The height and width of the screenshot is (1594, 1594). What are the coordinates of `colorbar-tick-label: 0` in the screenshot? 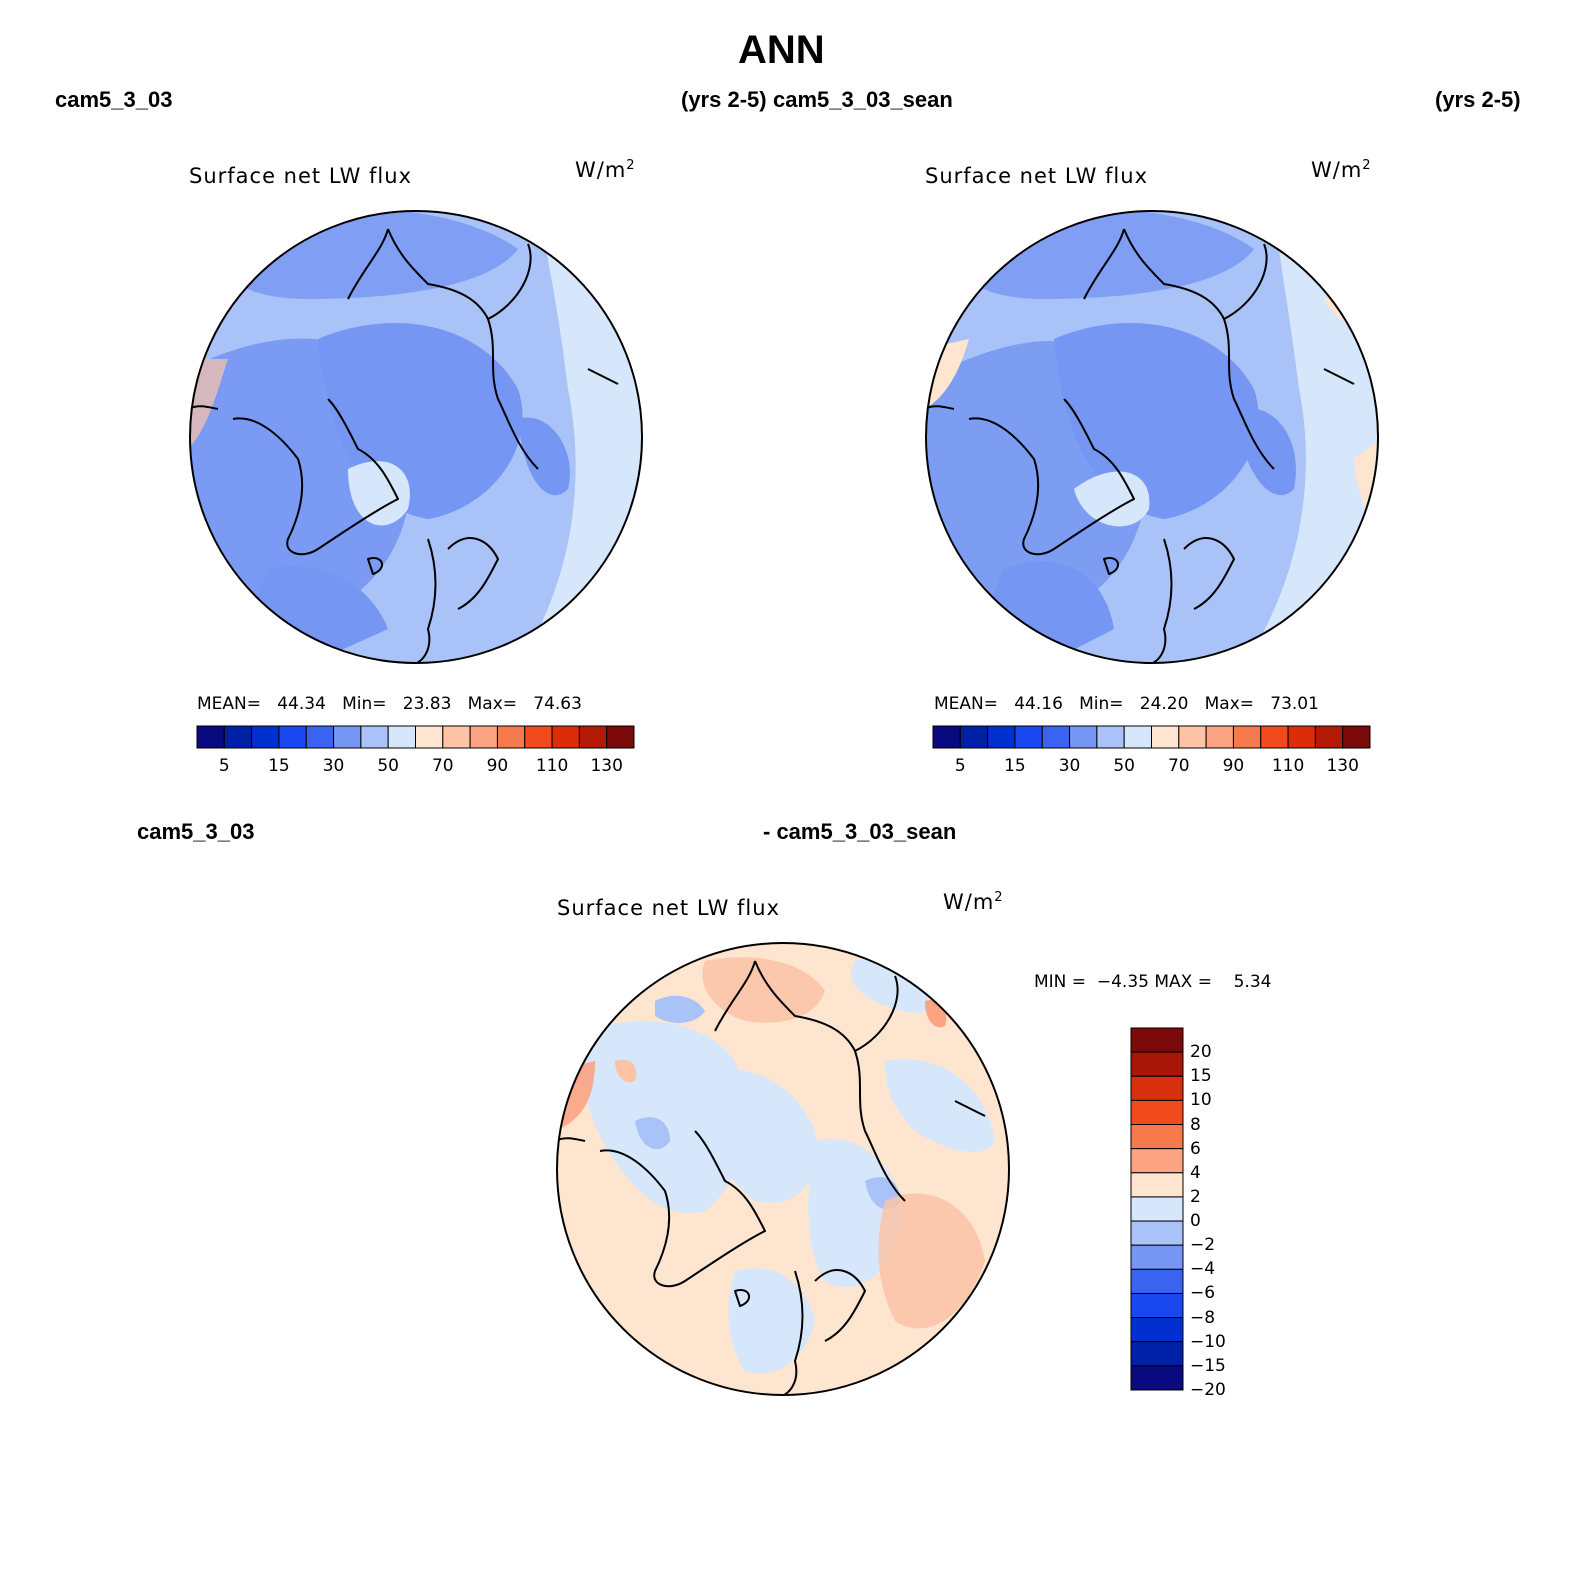 It's located at (1195, 1221).